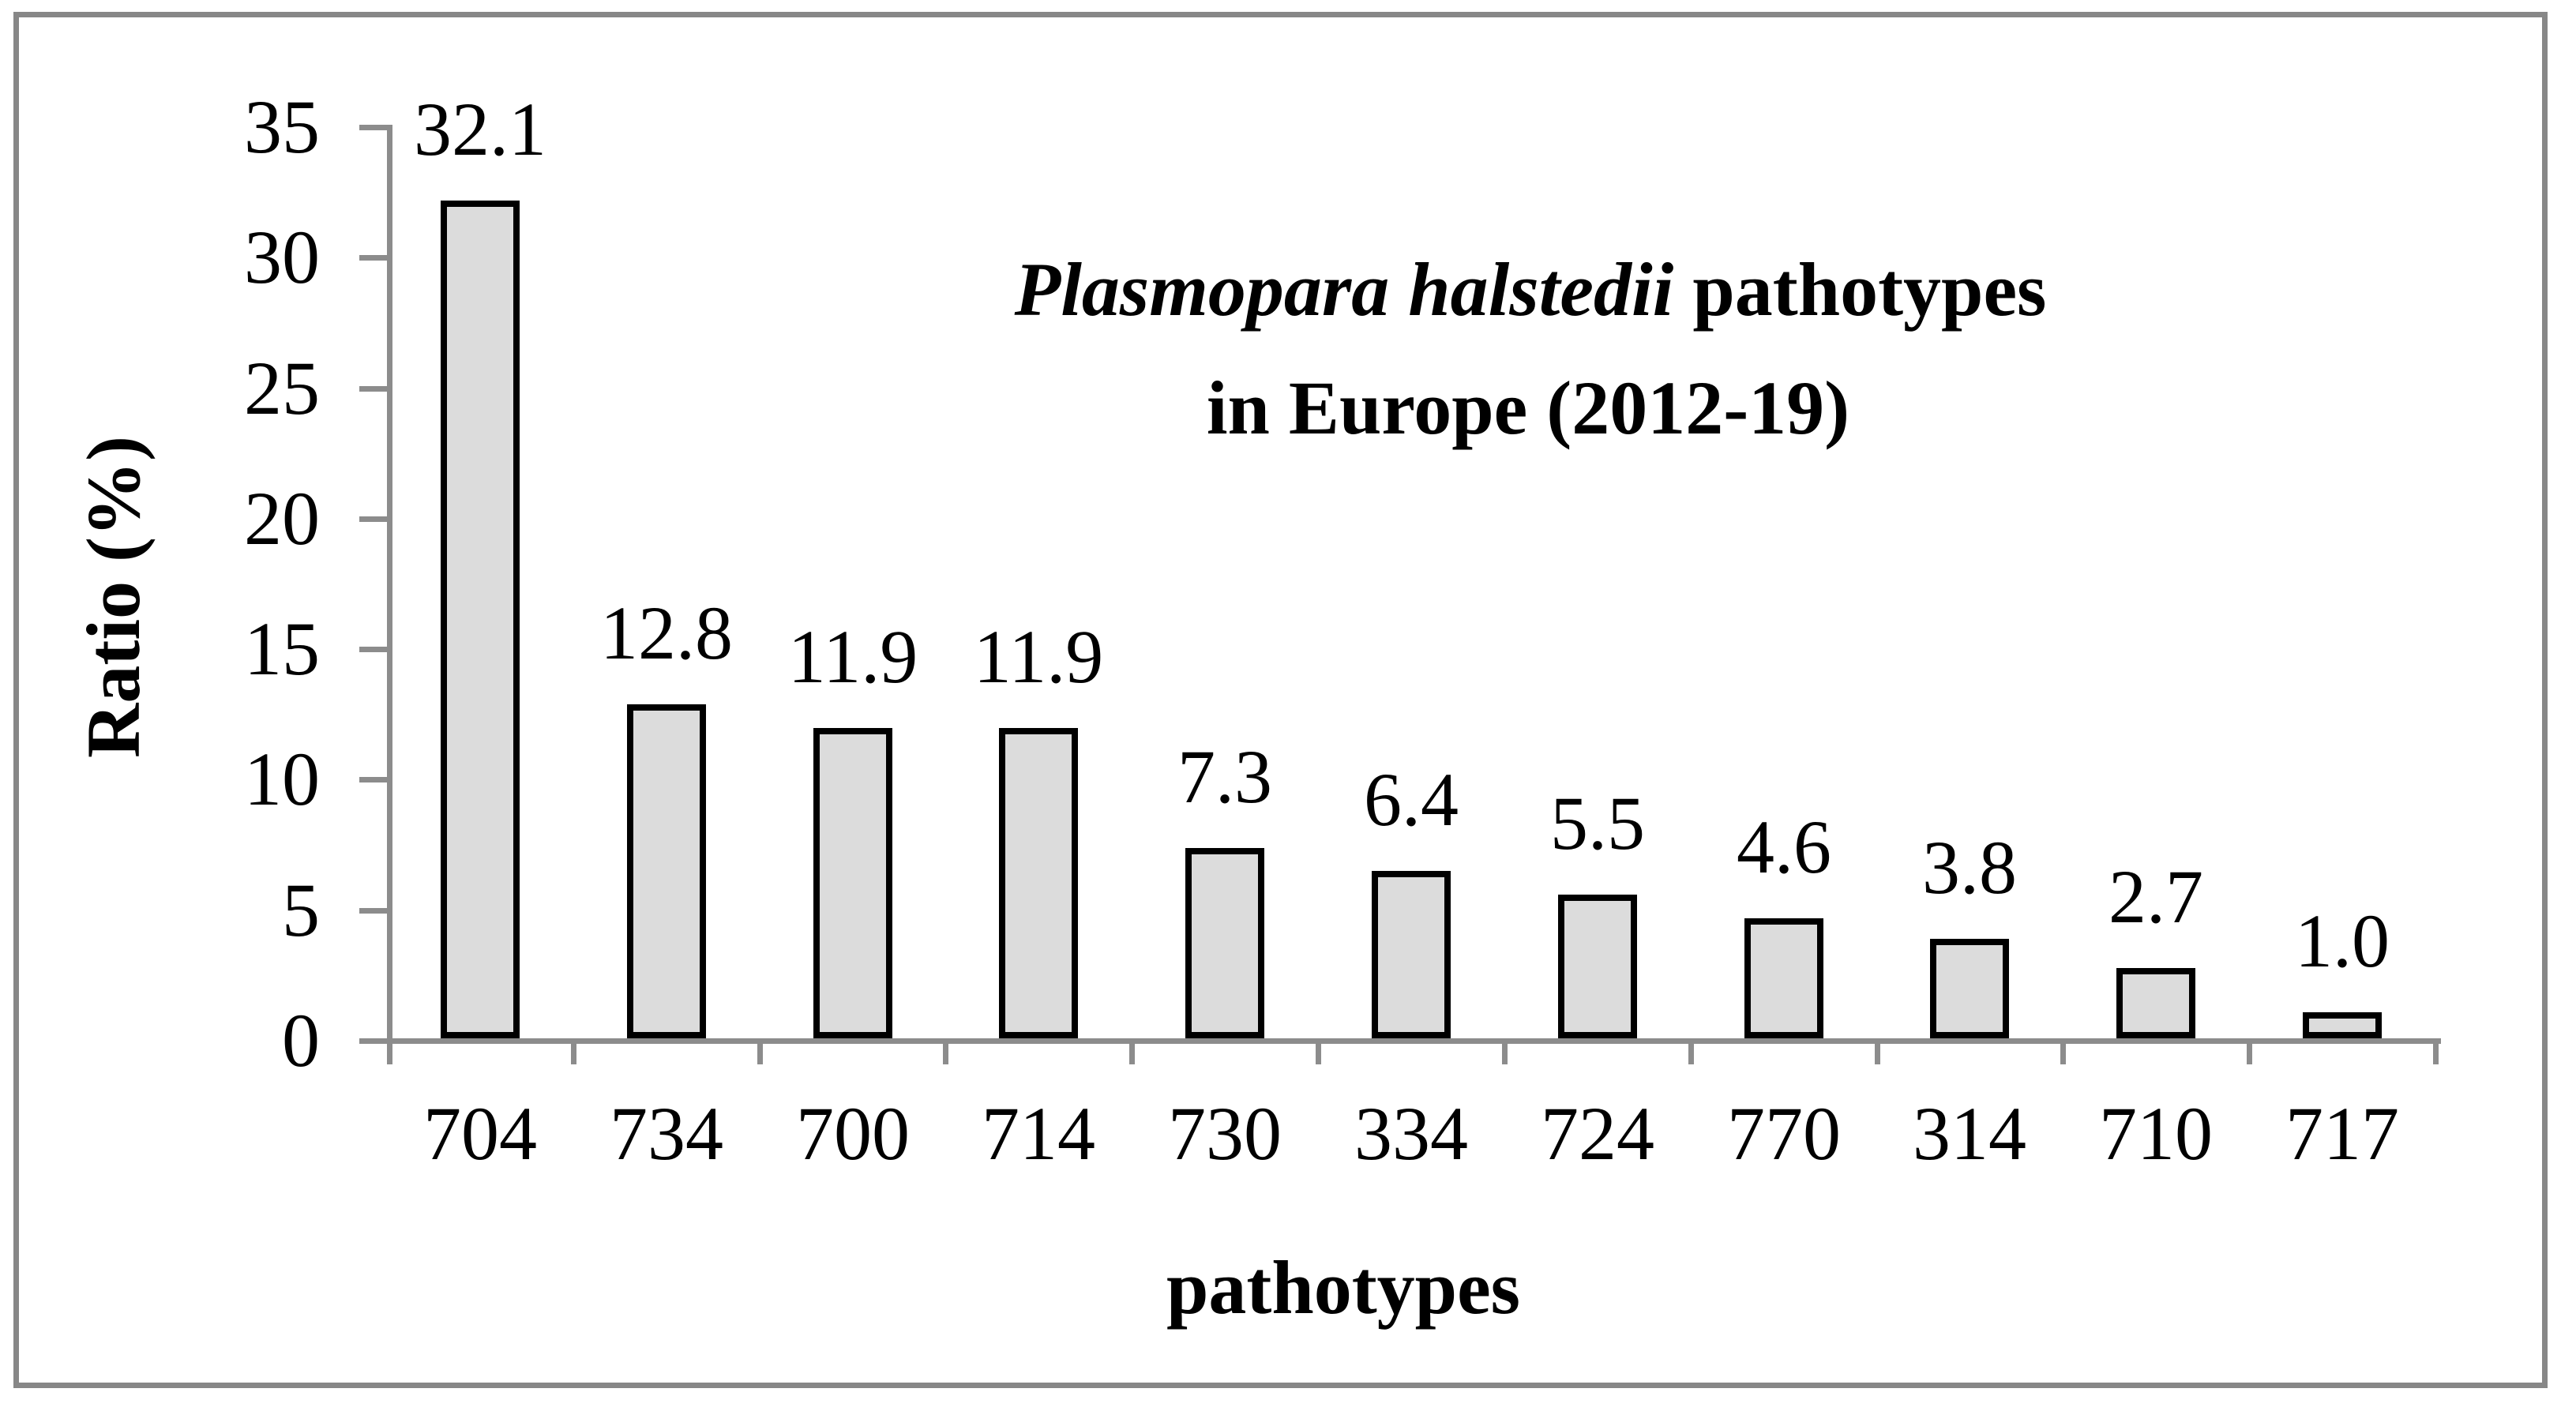 The width and height of the screenshot is (2576, 1411). I want to click on chart-title-line2: in Europe (2012-19), so click(1528, 408).